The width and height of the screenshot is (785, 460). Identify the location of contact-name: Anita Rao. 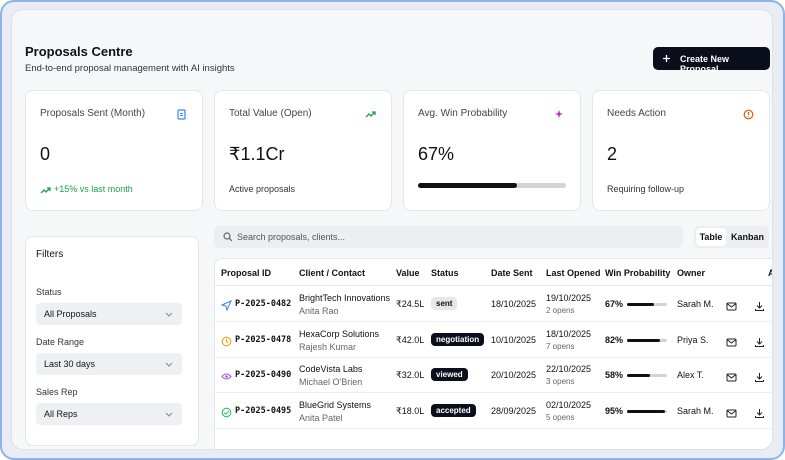
(319, 311).